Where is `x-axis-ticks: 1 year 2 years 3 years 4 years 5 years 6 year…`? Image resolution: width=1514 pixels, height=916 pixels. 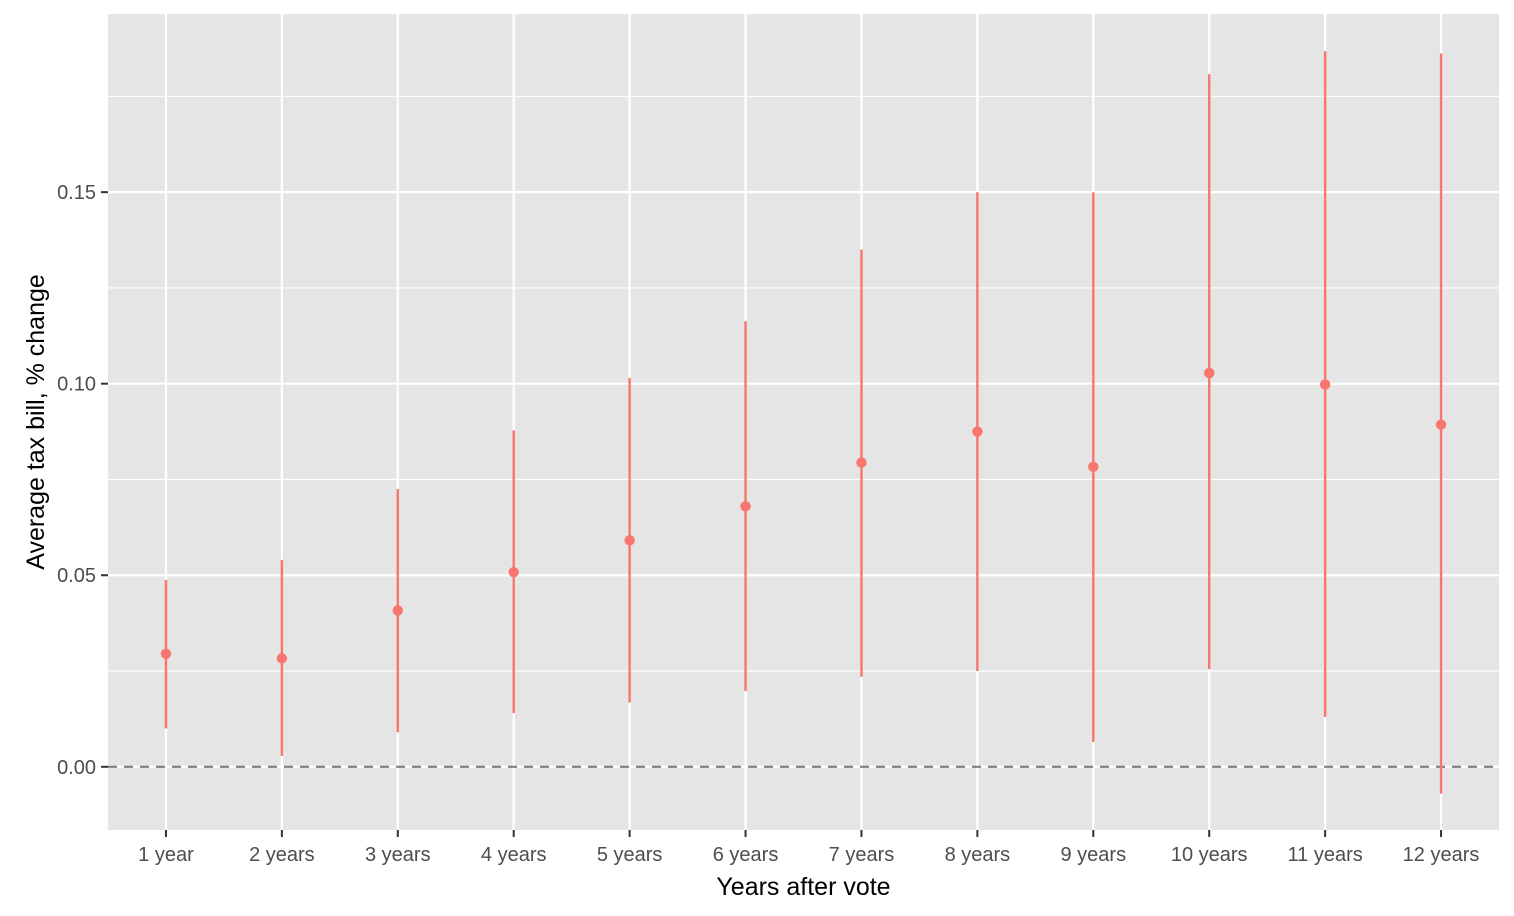 x-axis-ticks: 1 year 2 years 3 years 4 years 5 years 6 year… is located at coordinates (808, 848).